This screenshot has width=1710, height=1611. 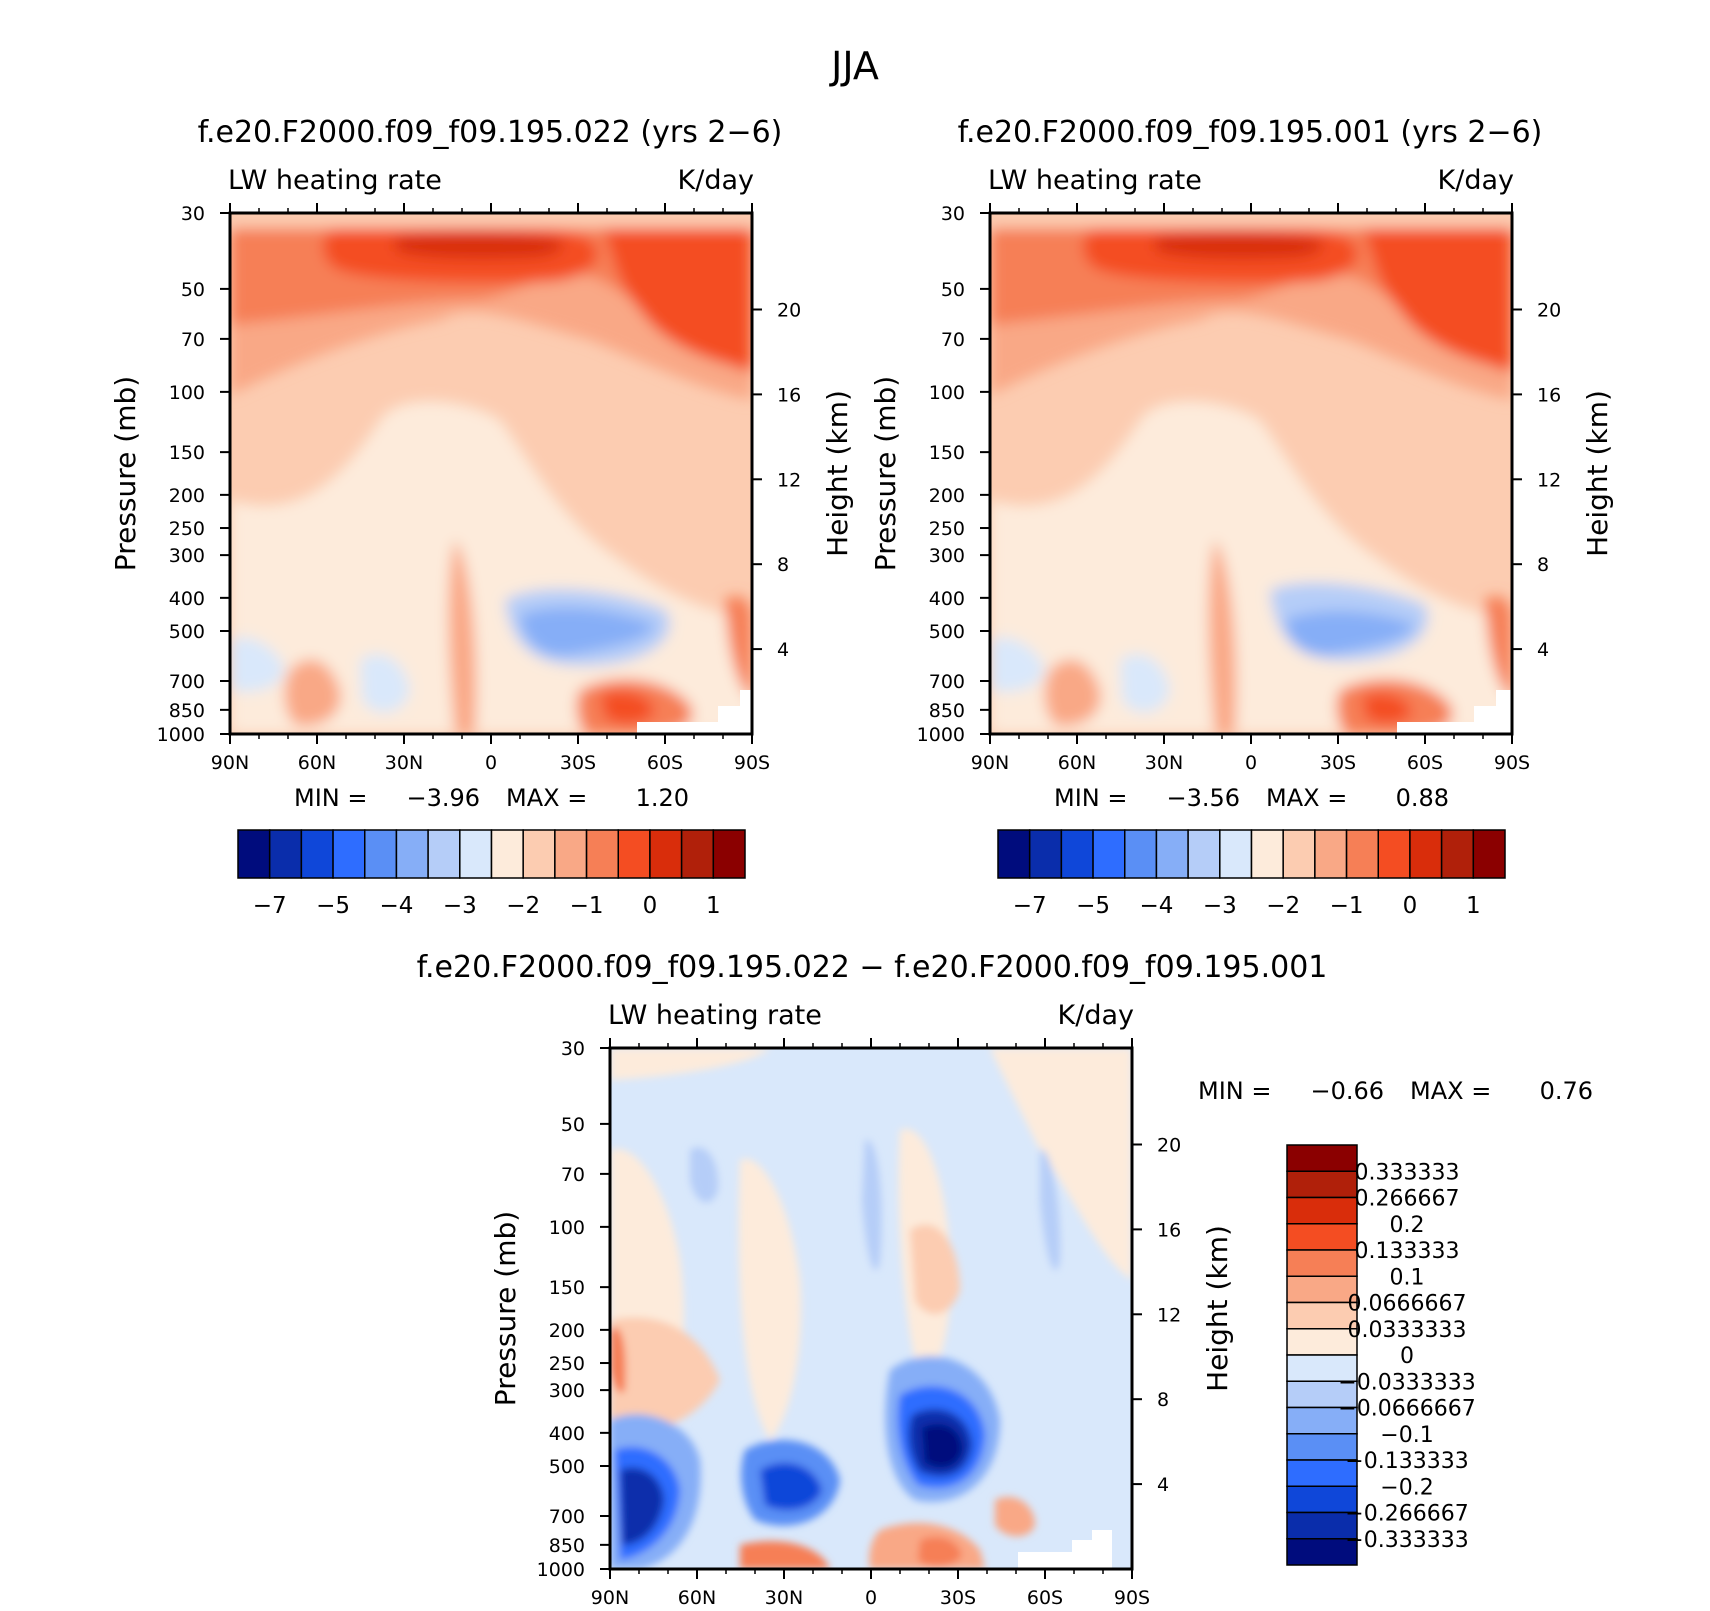 I want to click on contour-lat30-cool, so click(x=385, y=683).